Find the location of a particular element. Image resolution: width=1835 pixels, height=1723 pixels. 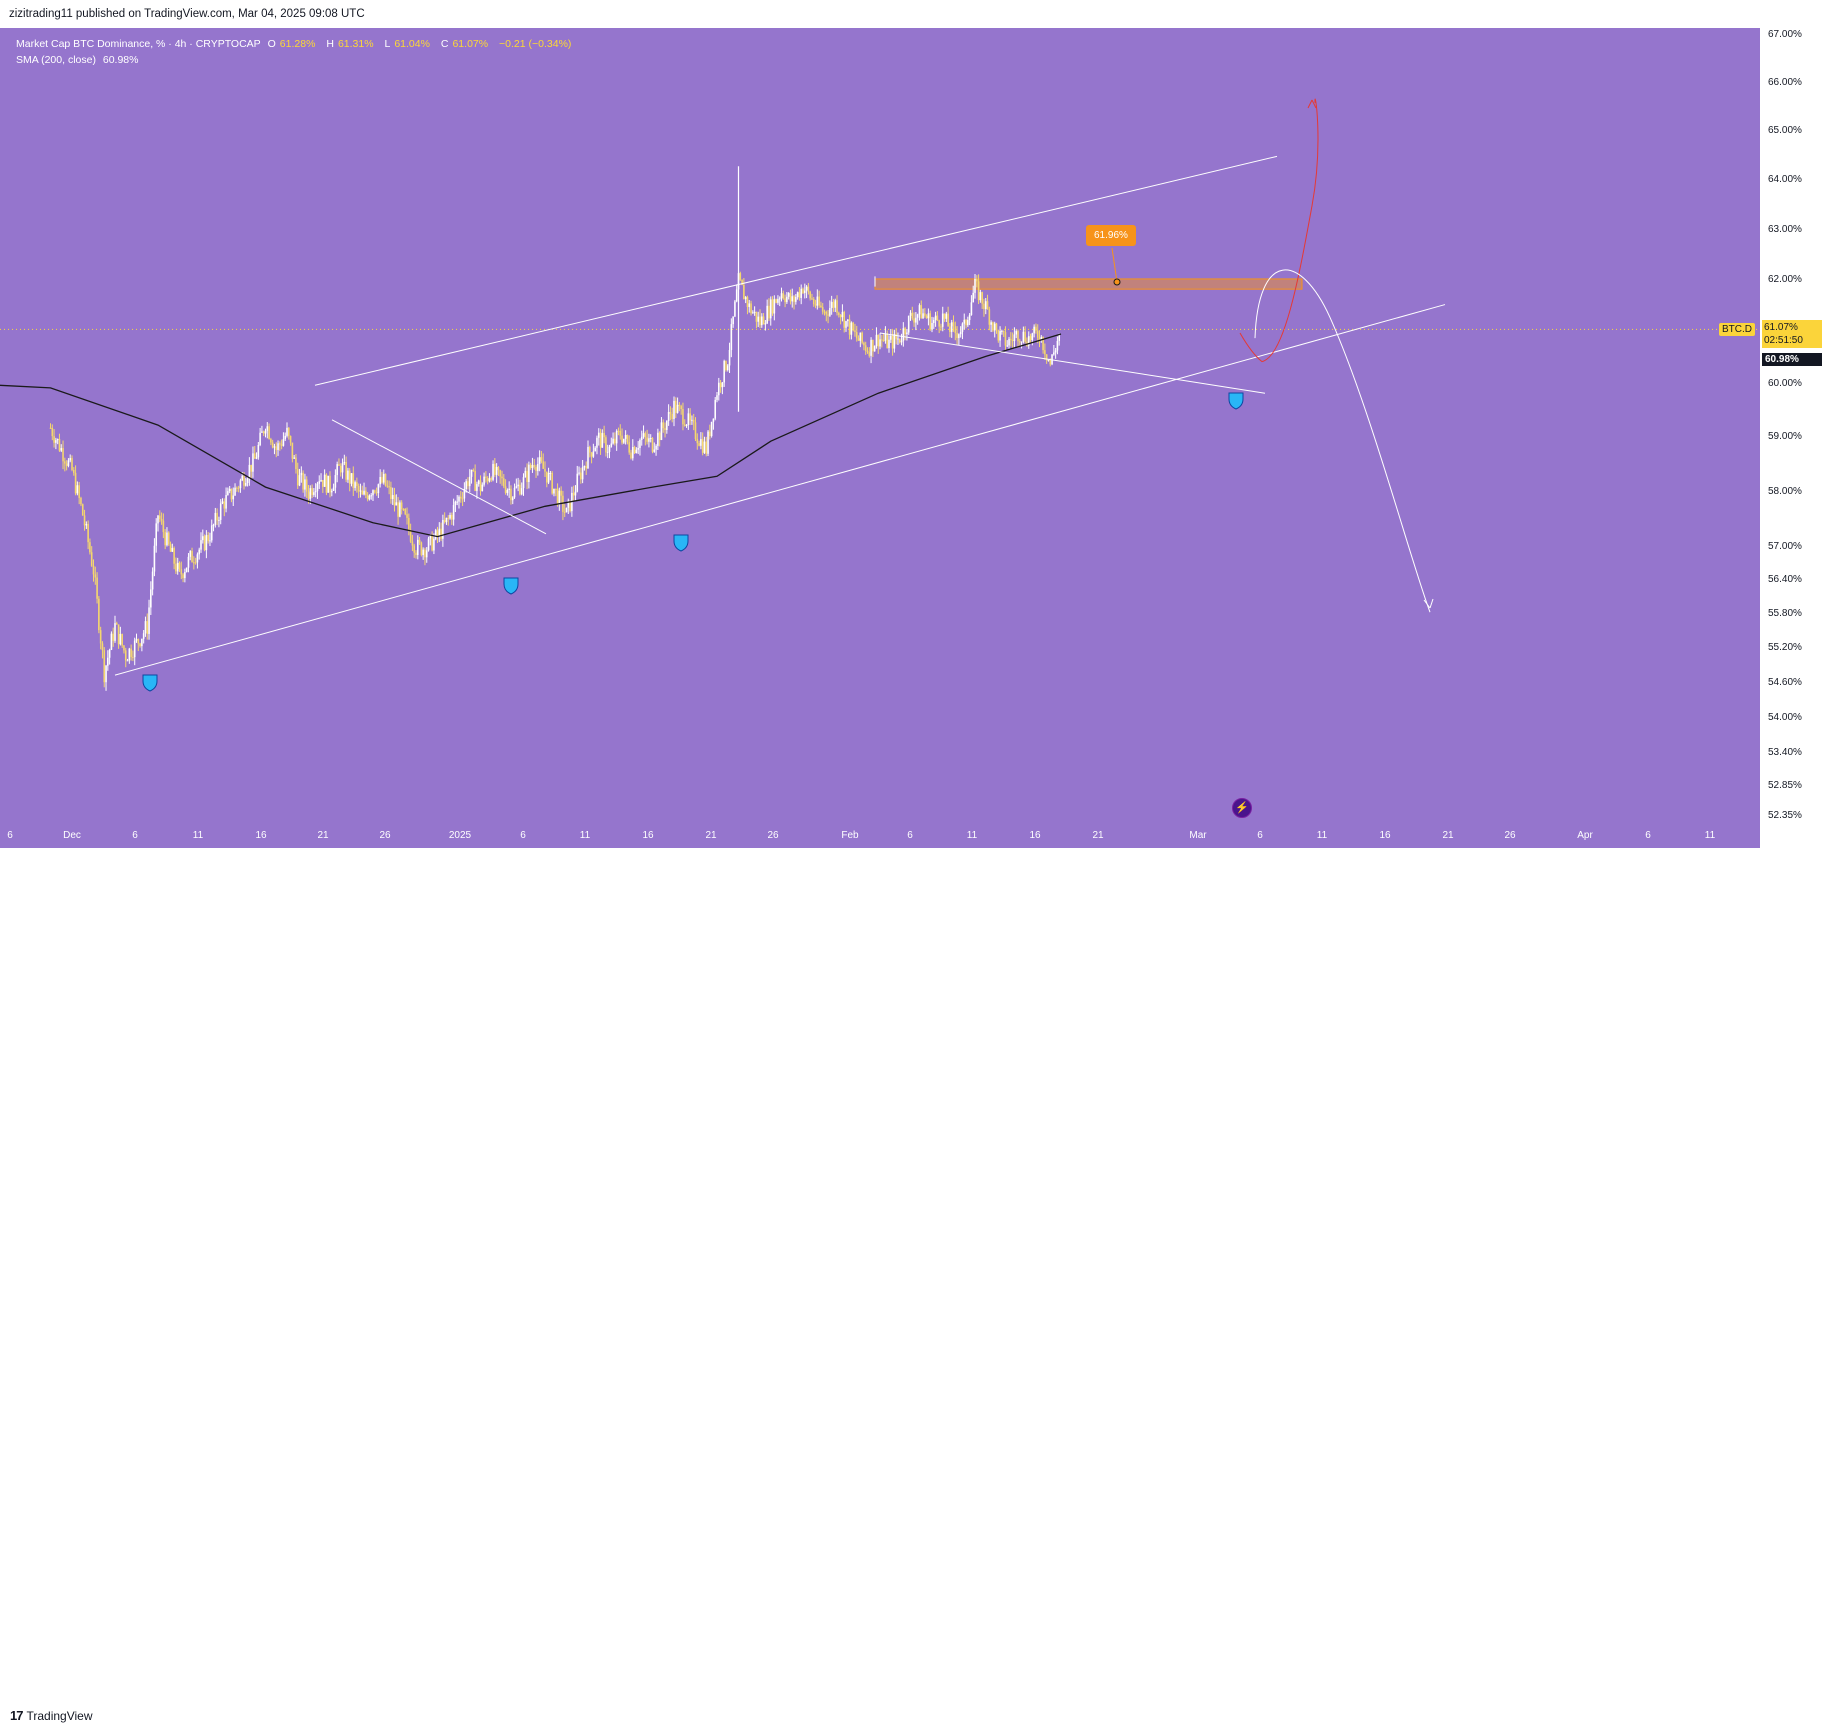

close-label: C is located at coordinates (444, 44).